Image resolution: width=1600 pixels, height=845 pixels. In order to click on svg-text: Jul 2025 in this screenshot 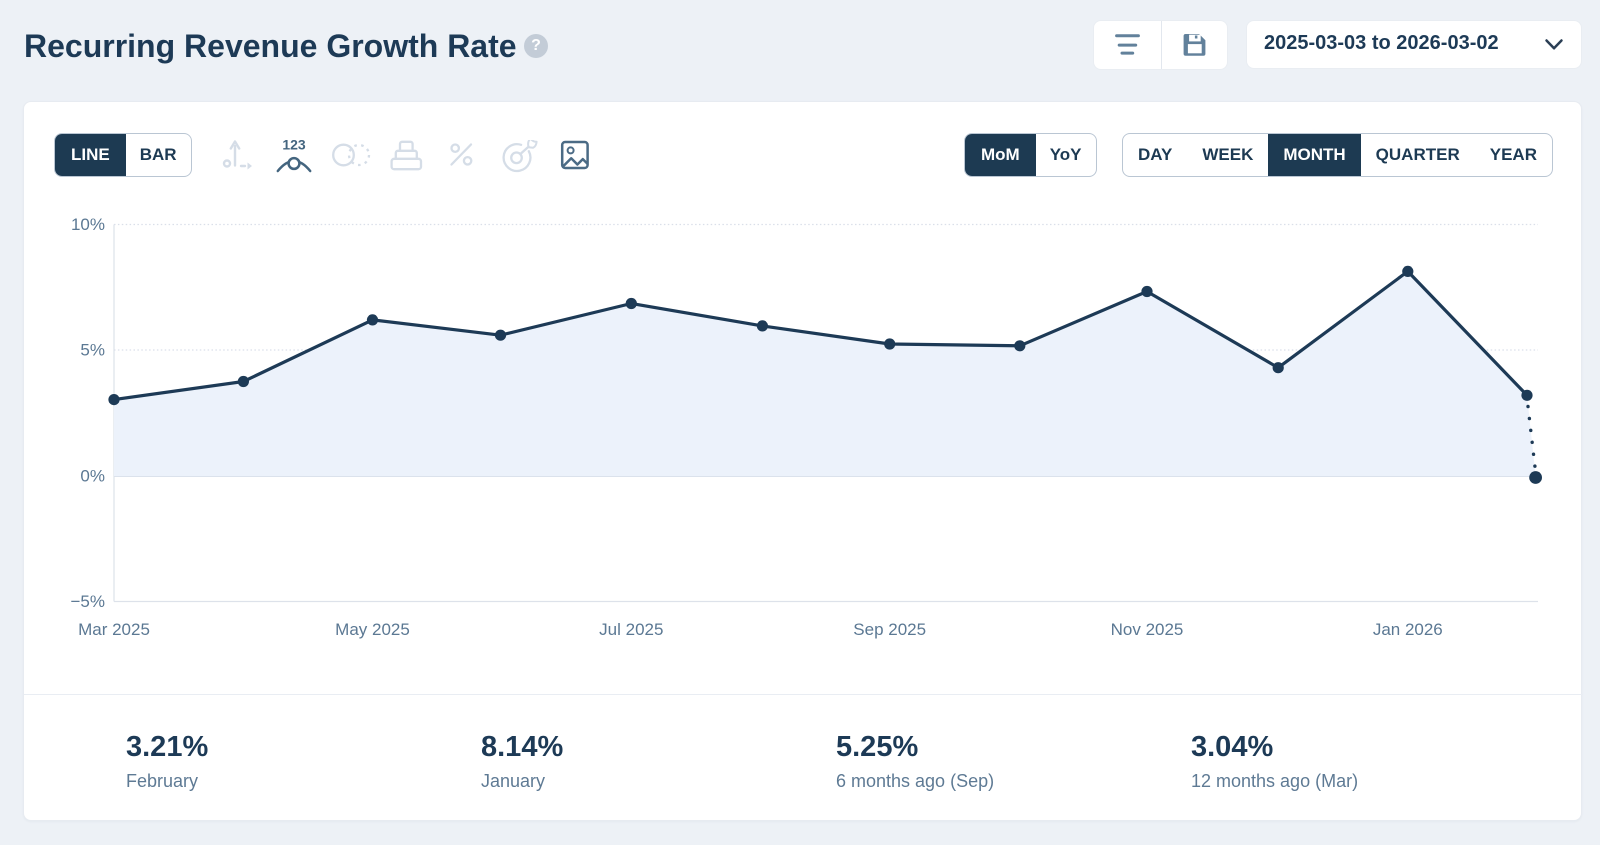, I will do `click(631, 629)`.